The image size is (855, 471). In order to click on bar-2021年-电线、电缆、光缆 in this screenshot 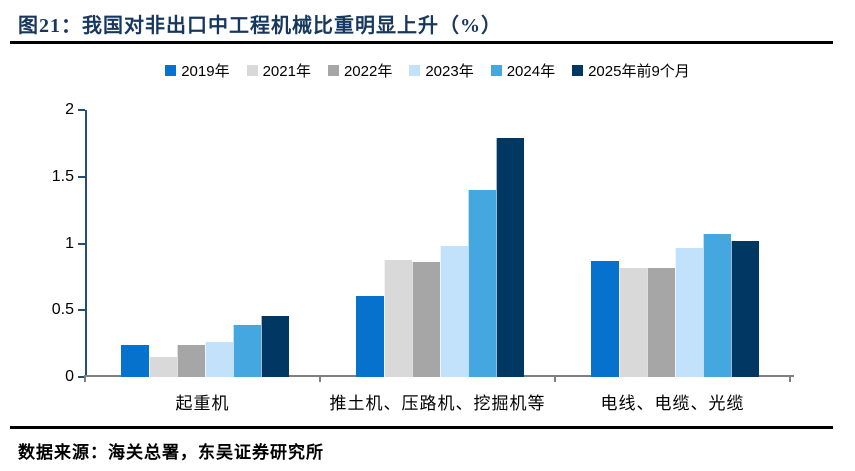, I will do `click(632, 322)`.